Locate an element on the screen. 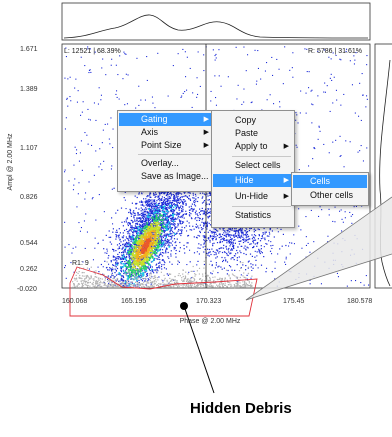 The image size is (392, 437). menu-item-label: Apply to is located at coordinates (251, 146).